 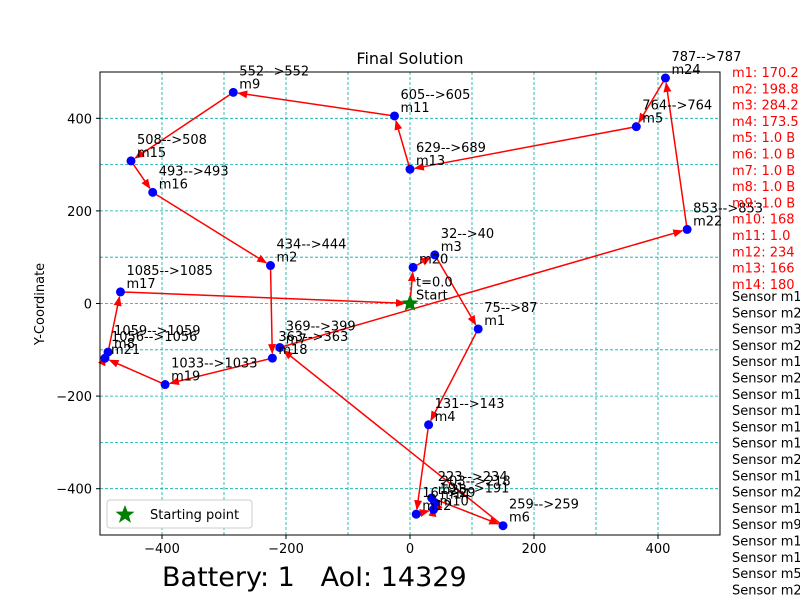 I want to click on y-tick-label: −400, so click(x=74, y=490).